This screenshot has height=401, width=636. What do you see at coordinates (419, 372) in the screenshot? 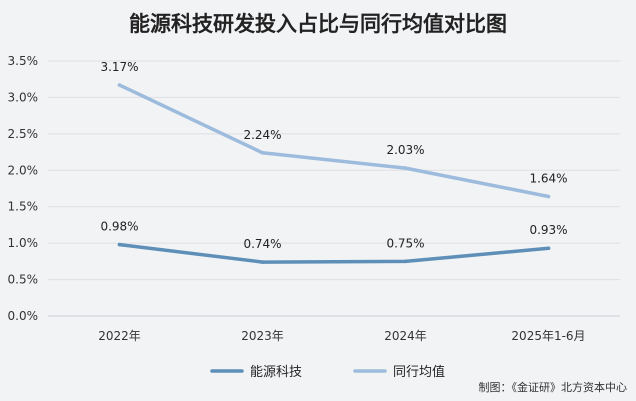
I see `legend-label: 同行均值` at bounding box center [419, 372].